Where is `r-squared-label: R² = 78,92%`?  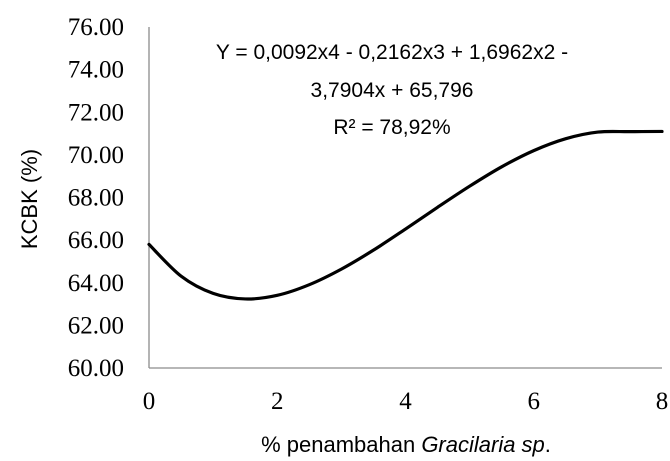 r-squared-label: R² = 78,92% is located at coordinates (391, 127).